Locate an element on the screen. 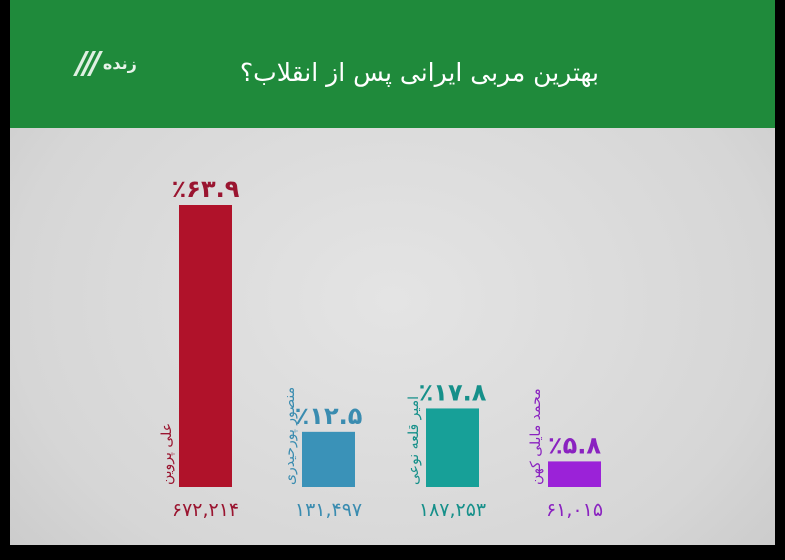 The width and height of the screenshot is (785, 560). vote-count-label: ۶۷۲,۲۱۴ is located at coordinates (205, 510).